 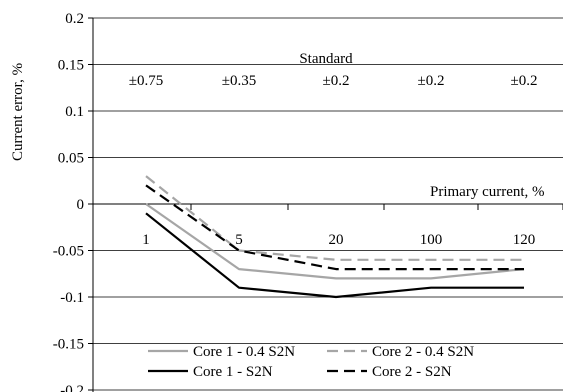 What do you see at coordinates (431, 240) in the screenshot?
I see `x-tick-label: 100` at bounding box center [431, 240].